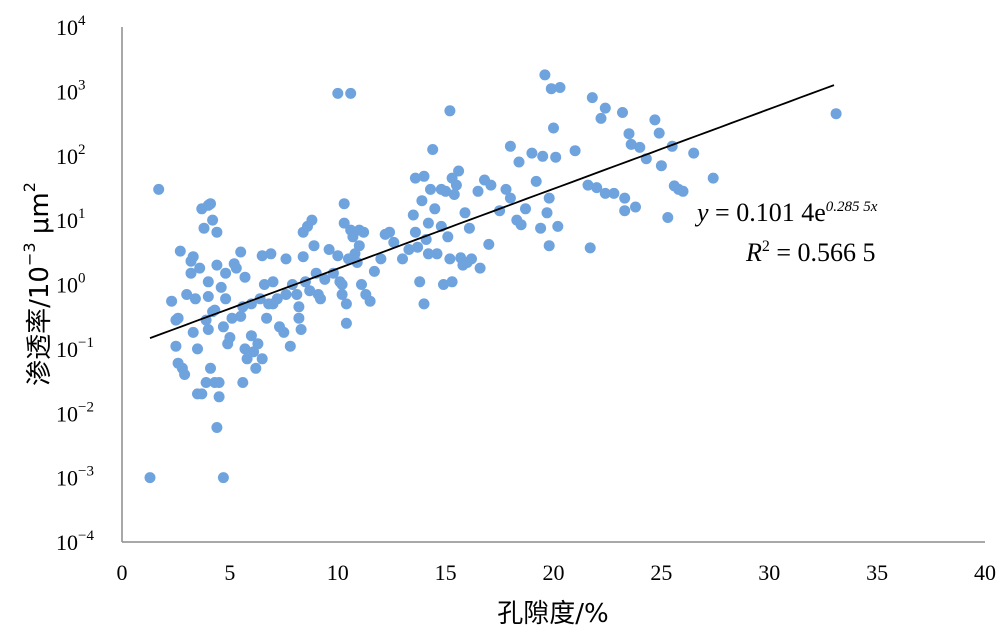  Describe the element at coordinates (75, 477) in the screenshot. I see `y-tick-label: 10⁻³` at that location.